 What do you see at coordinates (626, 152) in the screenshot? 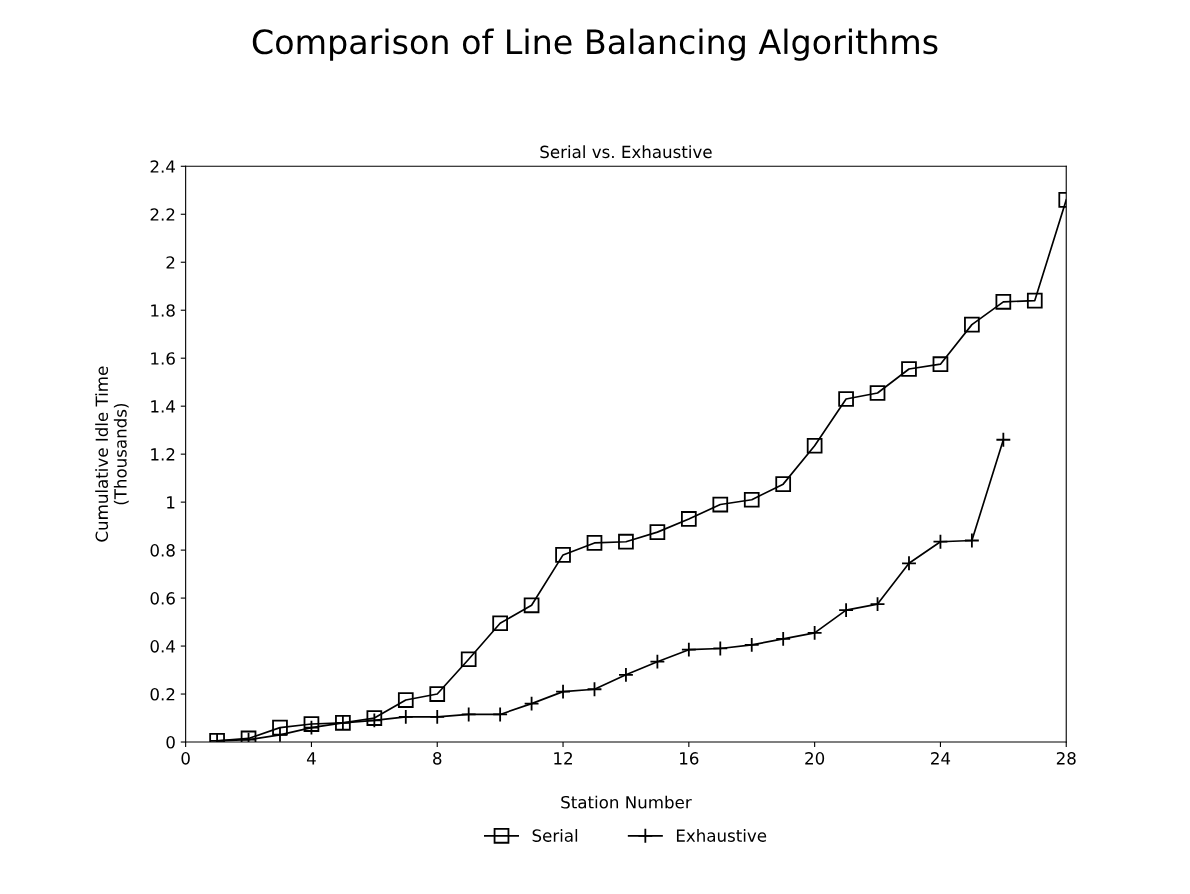
I see `chart-subtitle: Serial vs. Exhaustive` at bounding box center [626, 152].